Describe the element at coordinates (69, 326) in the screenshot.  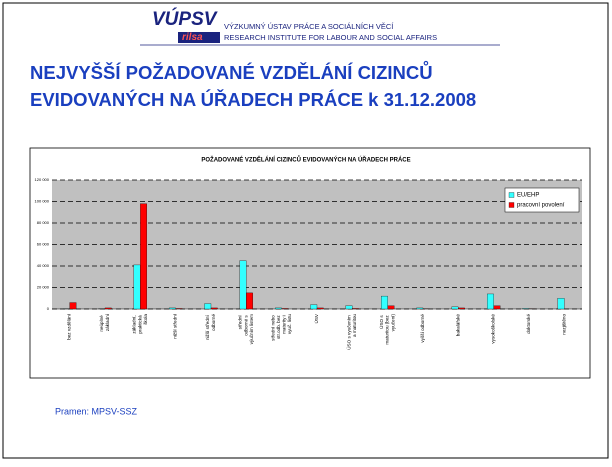
I see `x-tick-label: bez vzdělání` at that location.